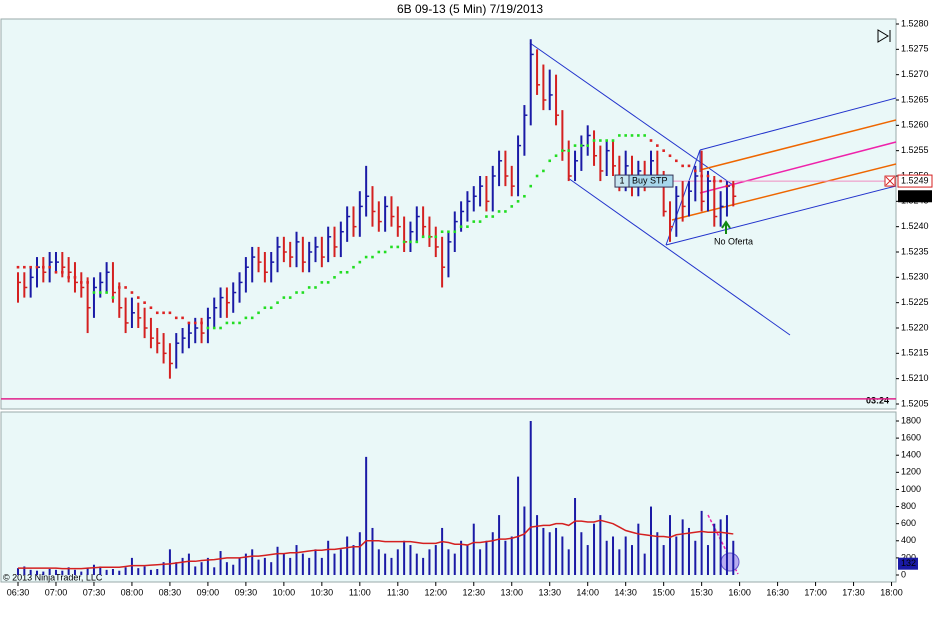  What do you see at coordinates (911, 455) in the screenshot?
I see `y-tick-label: 1400` at bounding box center [911, 455].